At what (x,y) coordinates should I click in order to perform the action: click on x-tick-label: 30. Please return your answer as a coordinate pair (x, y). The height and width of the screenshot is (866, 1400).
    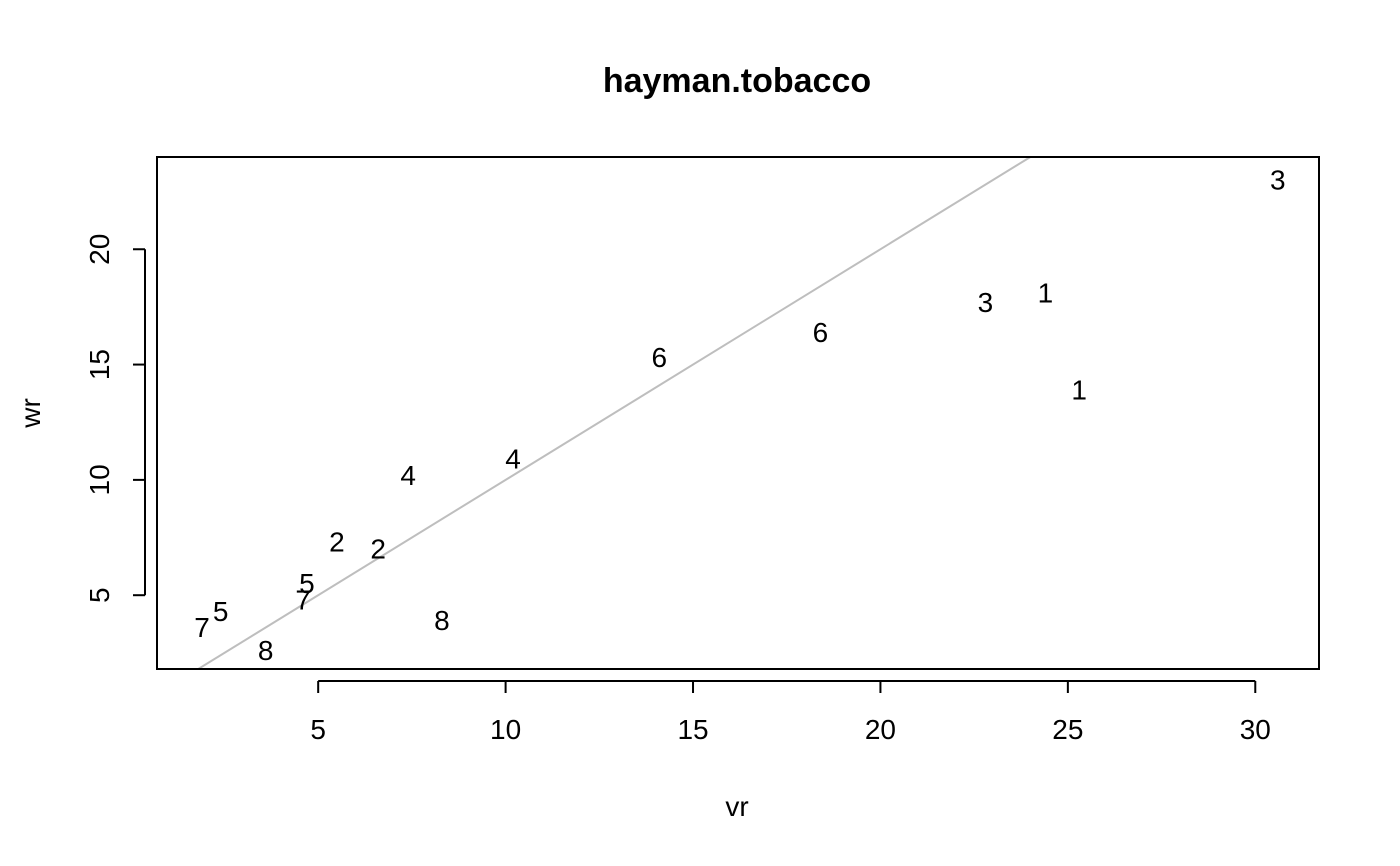
    Looking at the image, I should click on (1255, 729).